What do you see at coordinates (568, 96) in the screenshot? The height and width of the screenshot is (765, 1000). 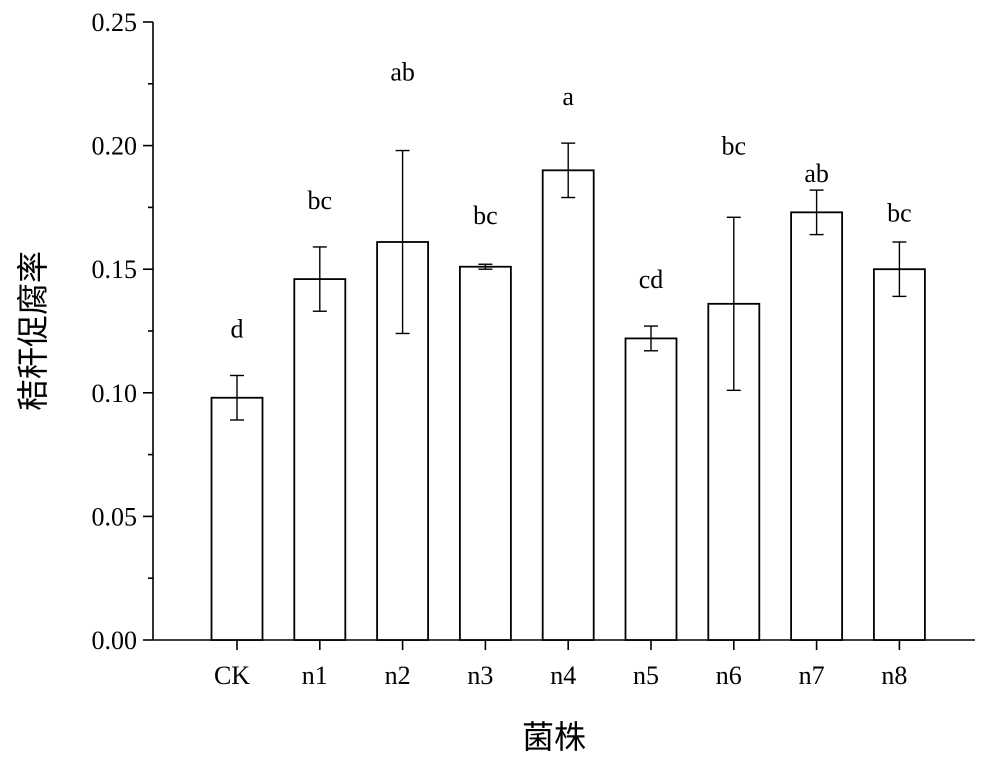 I see `significance-label-n4: a` at bounding box center [568, 96].